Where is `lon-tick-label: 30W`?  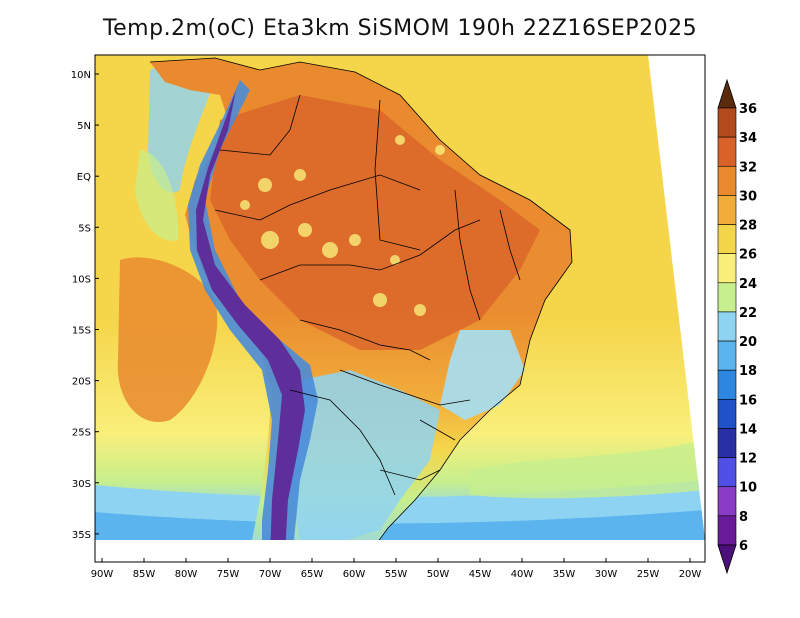
lon-tick-label: 30W is located at coordinates (606, 574).